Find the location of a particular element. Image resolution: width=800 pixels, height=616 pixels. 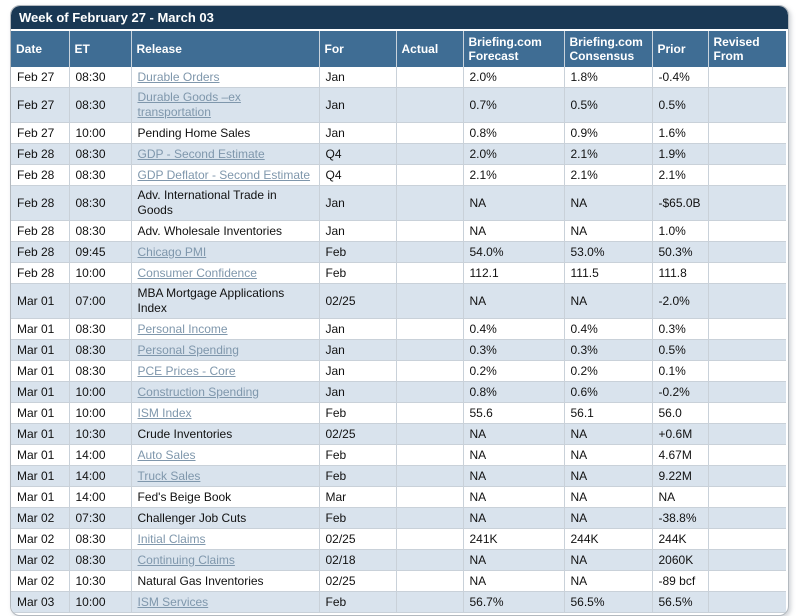

date-cell: Feb 28 is located at coordinates (40, 175).